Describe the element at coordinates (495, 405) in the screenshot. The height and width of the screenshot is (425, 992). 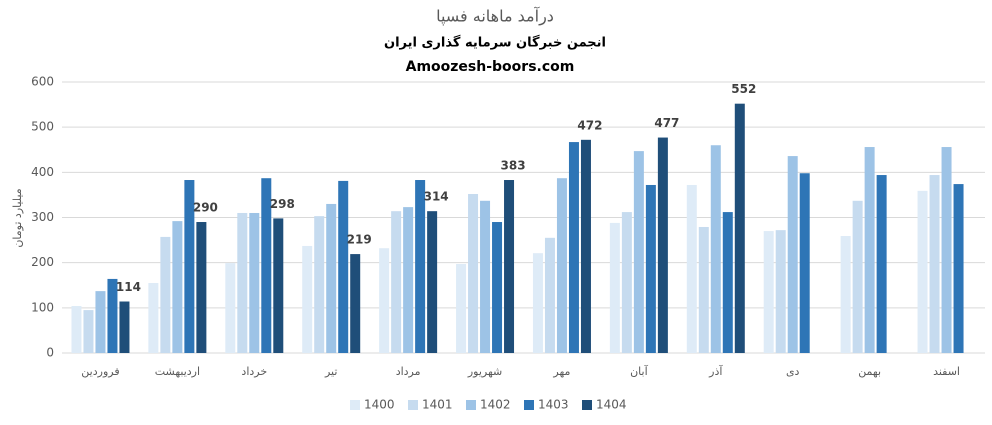
I see `legend-label: 1402` at that location.